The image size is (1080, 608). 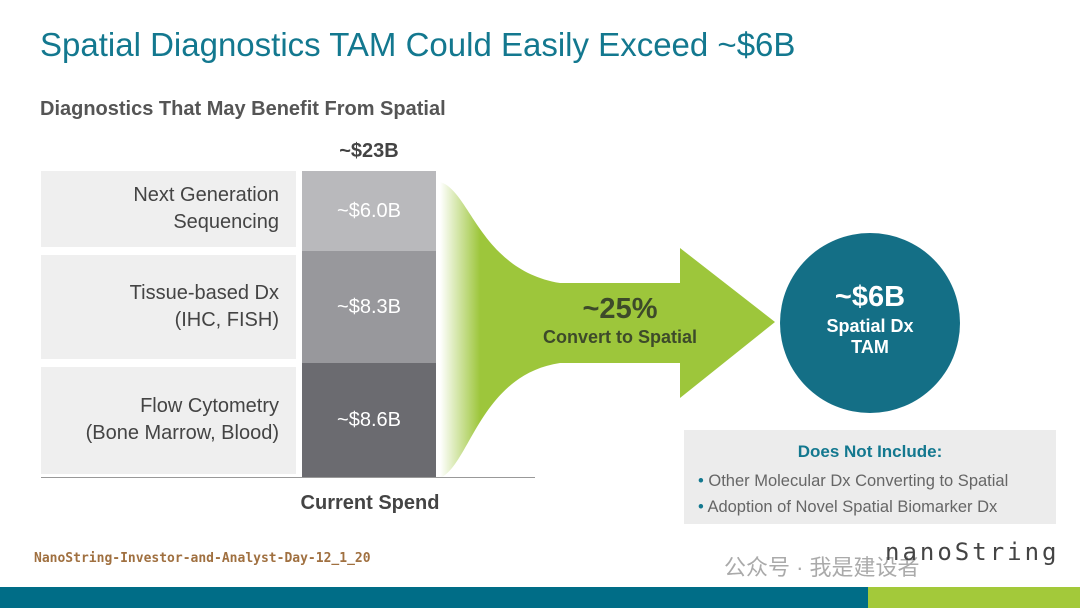 What do you see at coordinates (972, 552) in the screenshot?
I see `nanostring-logo: nanoString` at bounding box center [972, 552].